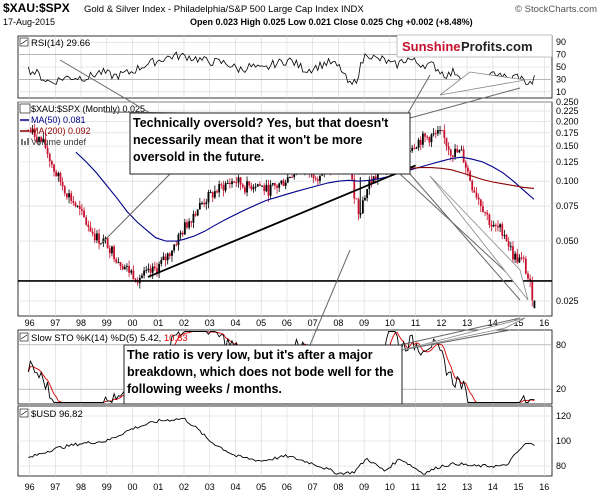 The height and width of the screenshot is (500, 600). What do you see at coordinates (561, 389) in the screenshot?
I see `sto-tick-label: 20` at bounding box center [561, 389].